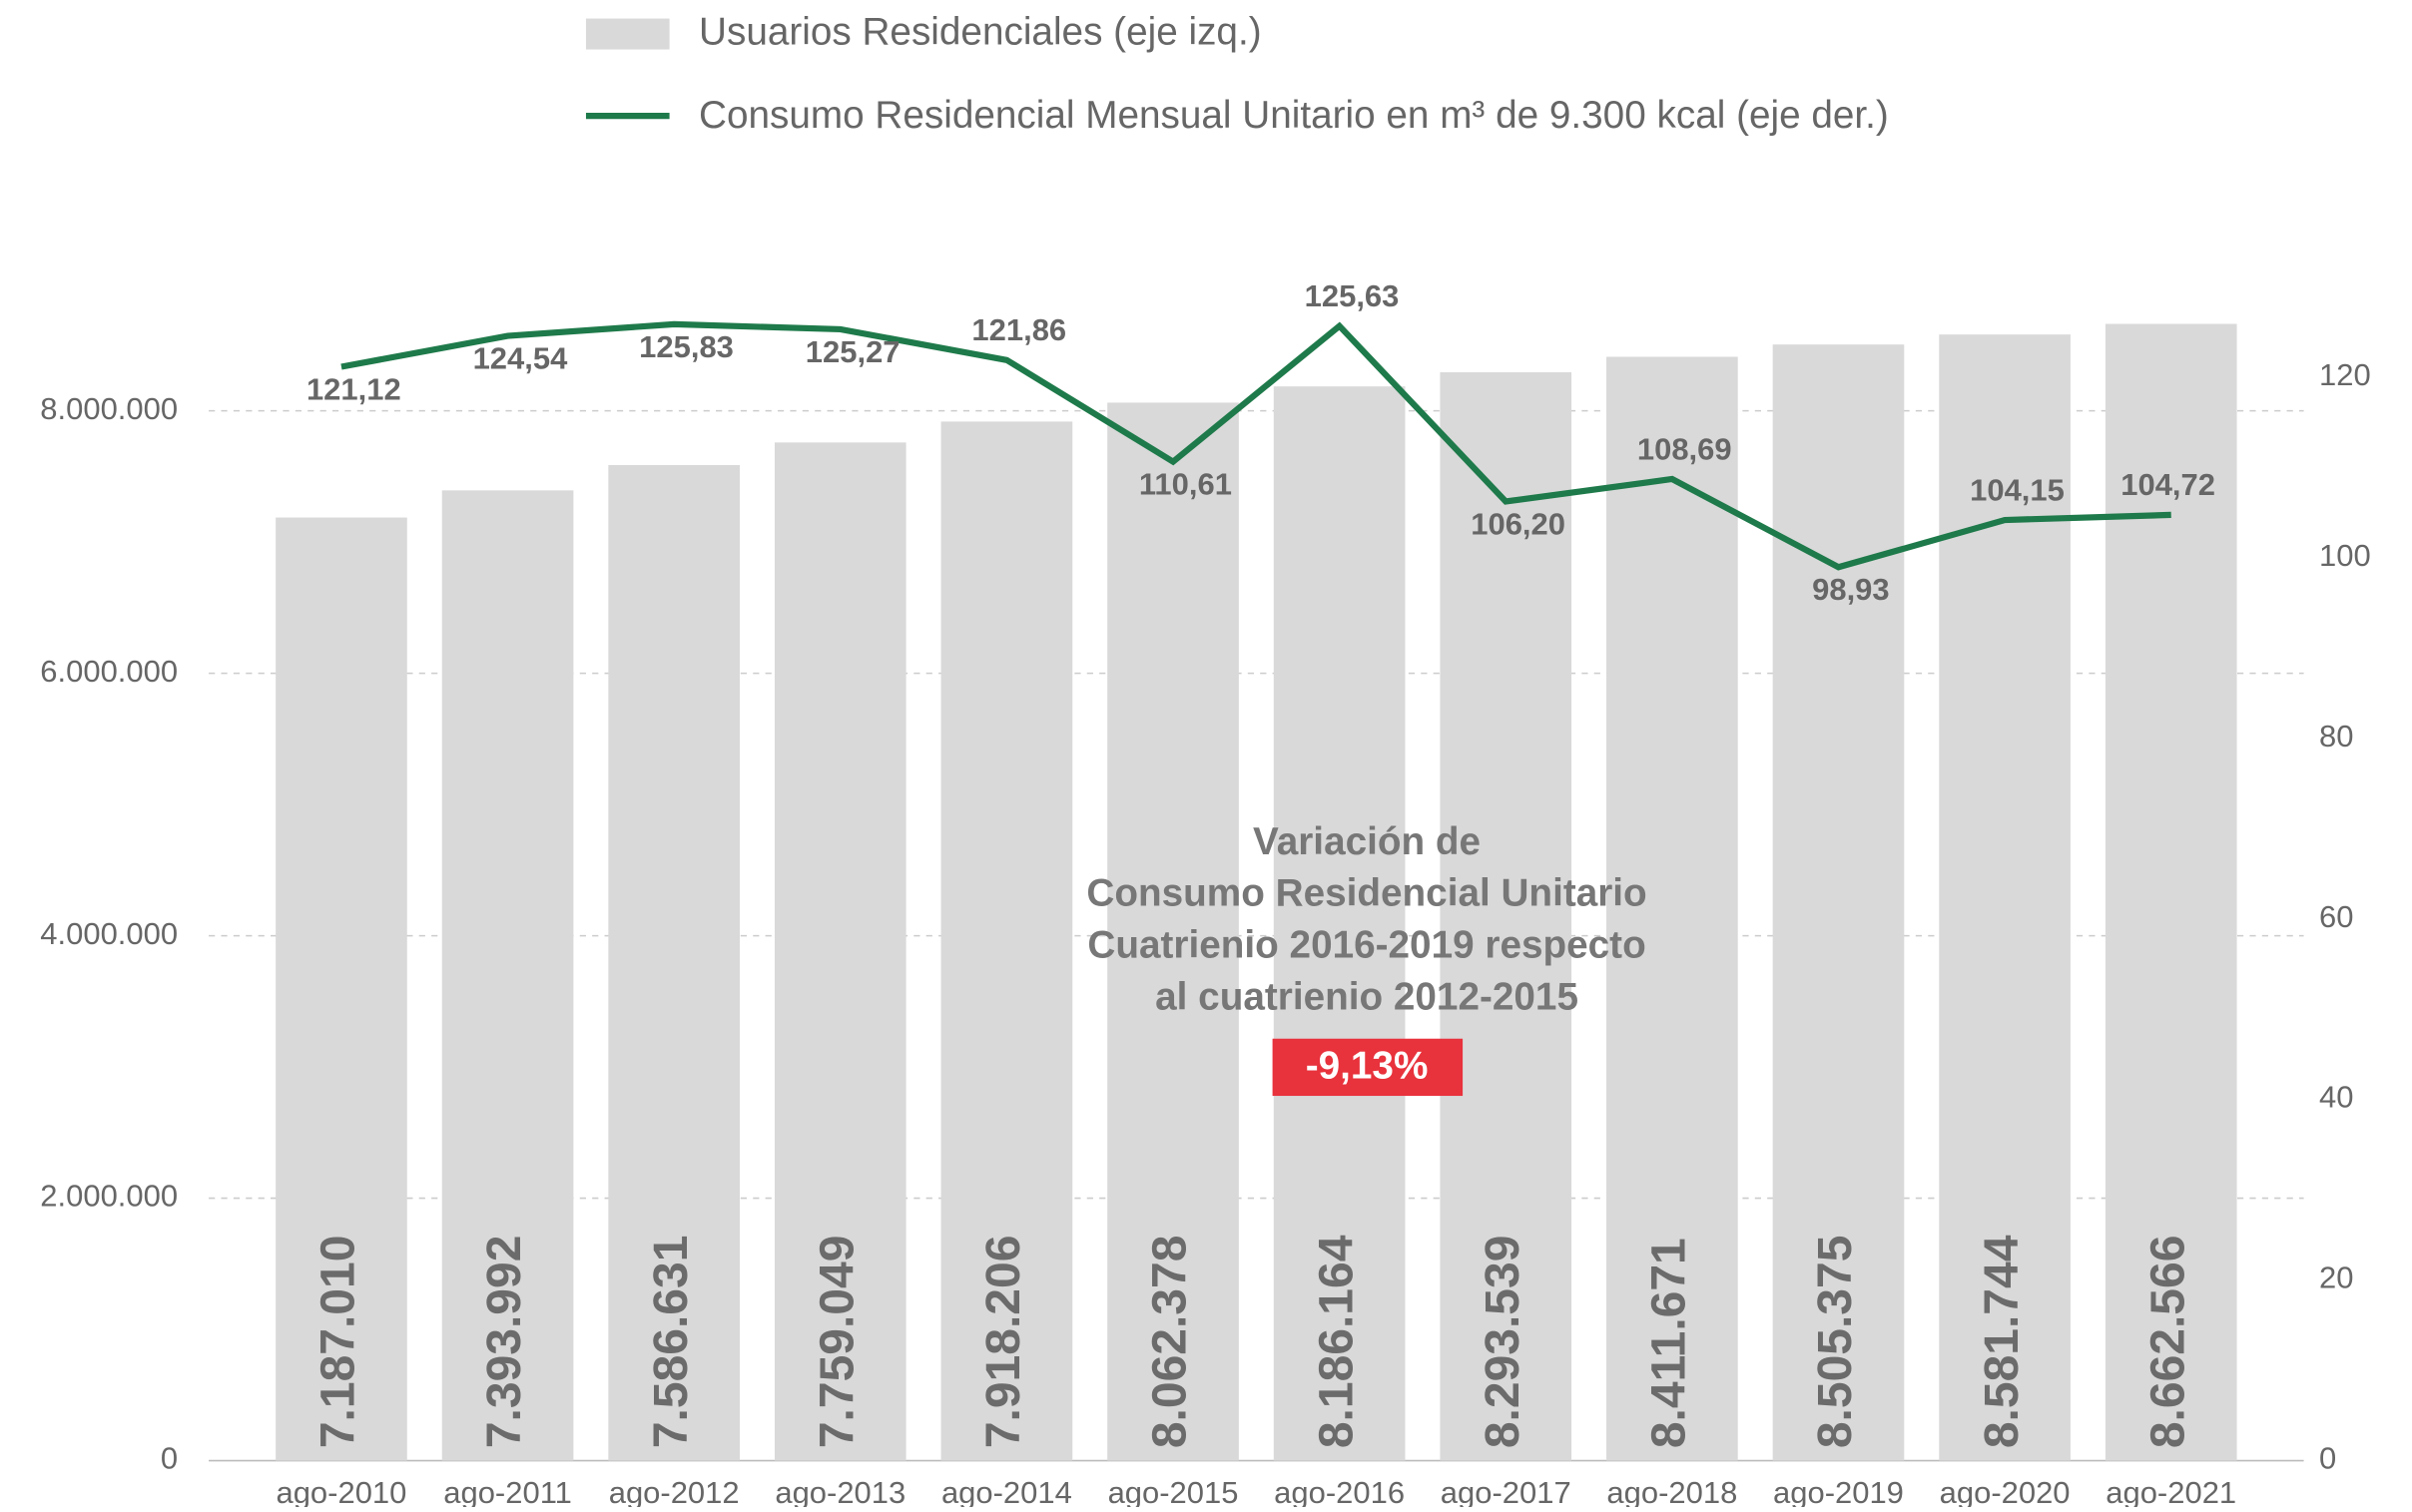  What do you see at coordinates (2336, 916) in the screenshot?
I see `y2-tick-label: 60` at bounding box center [2336, 916].